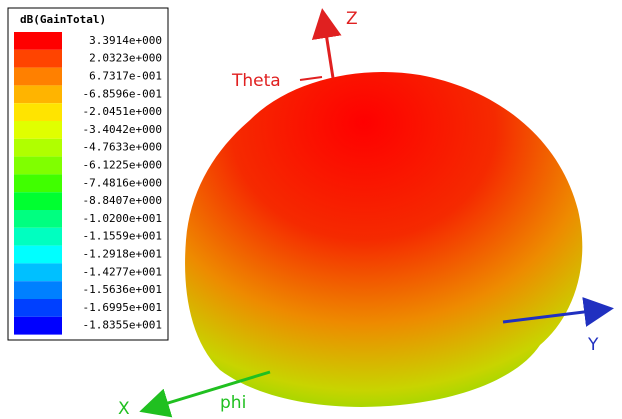 This screenshot has height=419, width=622. I want to click on x-label: X, so click(124, 409).